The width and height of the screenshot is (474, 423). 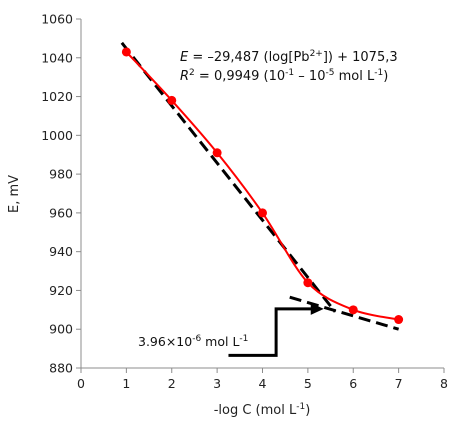 What do you see at coordinates (57, 19) in the screenshot?
I see `y-tick-label: 1060` at bounding box center [57, 19].